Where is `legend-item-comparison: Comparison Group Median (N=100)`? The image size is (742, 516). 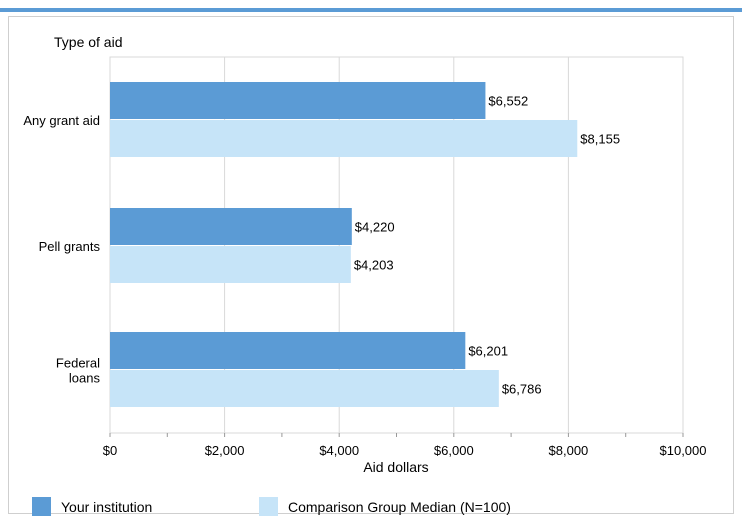
legend-item-comparison: Comparison Group Median (N=100) is located at coordinates (385, 506).